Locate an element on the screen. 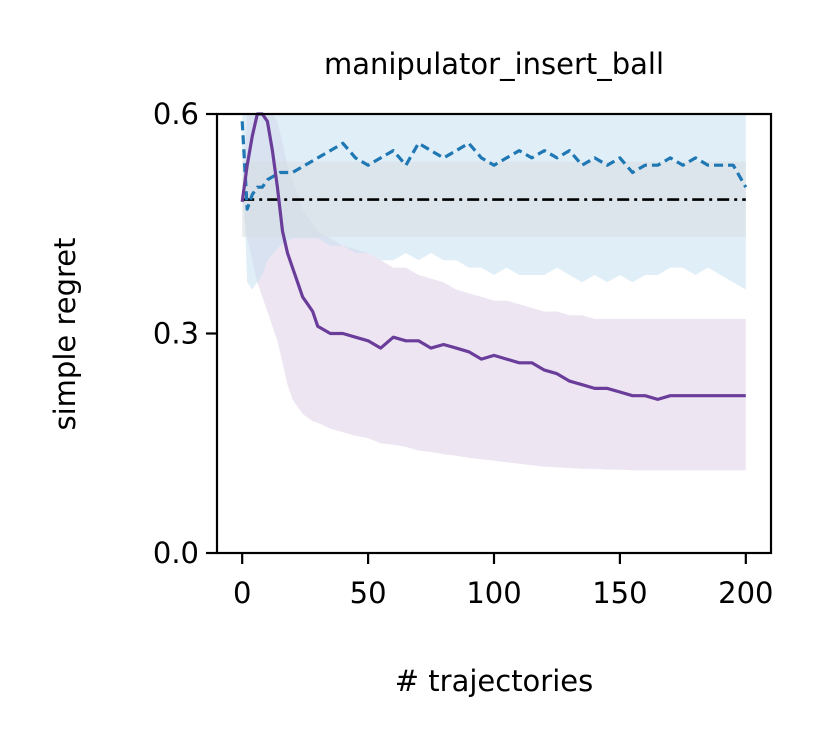 The image size is (830, 752). x-tick-label: 100 is located at coordinates (493, 593).